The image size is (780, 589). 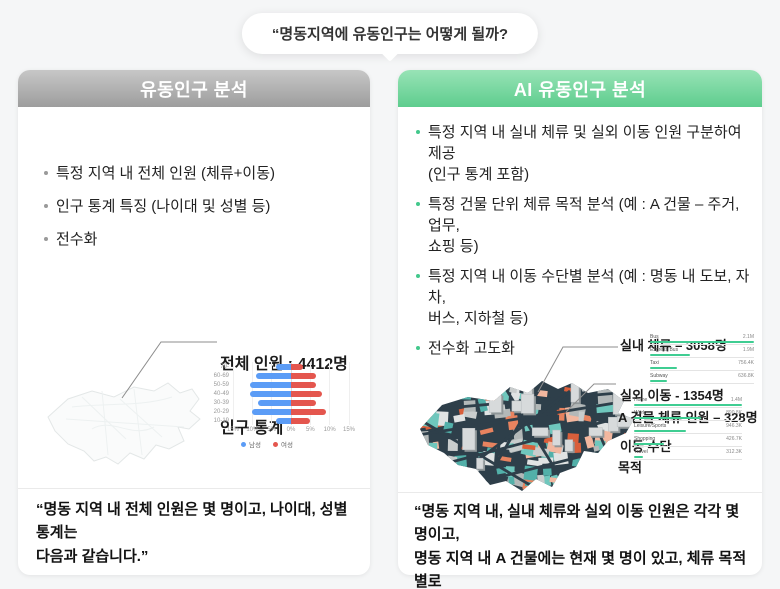 I want to click on age-group-label: 20-29, so click(x=221, y=411).